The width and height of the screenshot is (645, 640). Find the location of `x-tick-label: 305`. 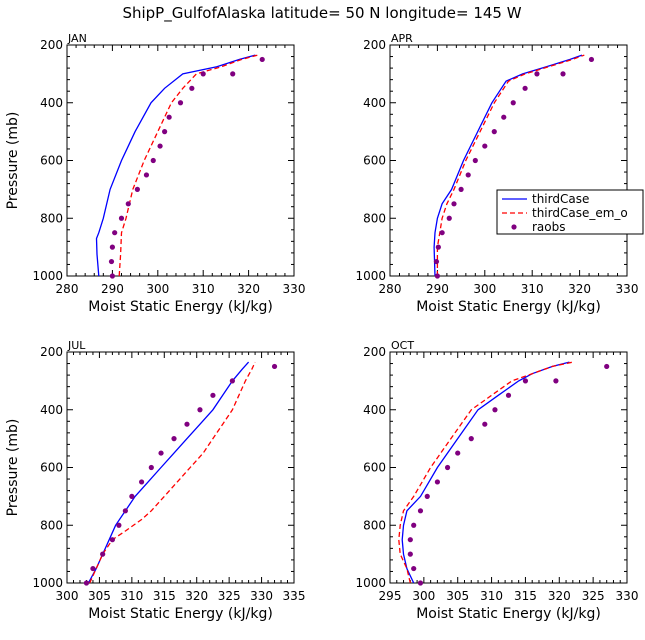

x-tick-label: 305 is located at coordinates (457, 596).